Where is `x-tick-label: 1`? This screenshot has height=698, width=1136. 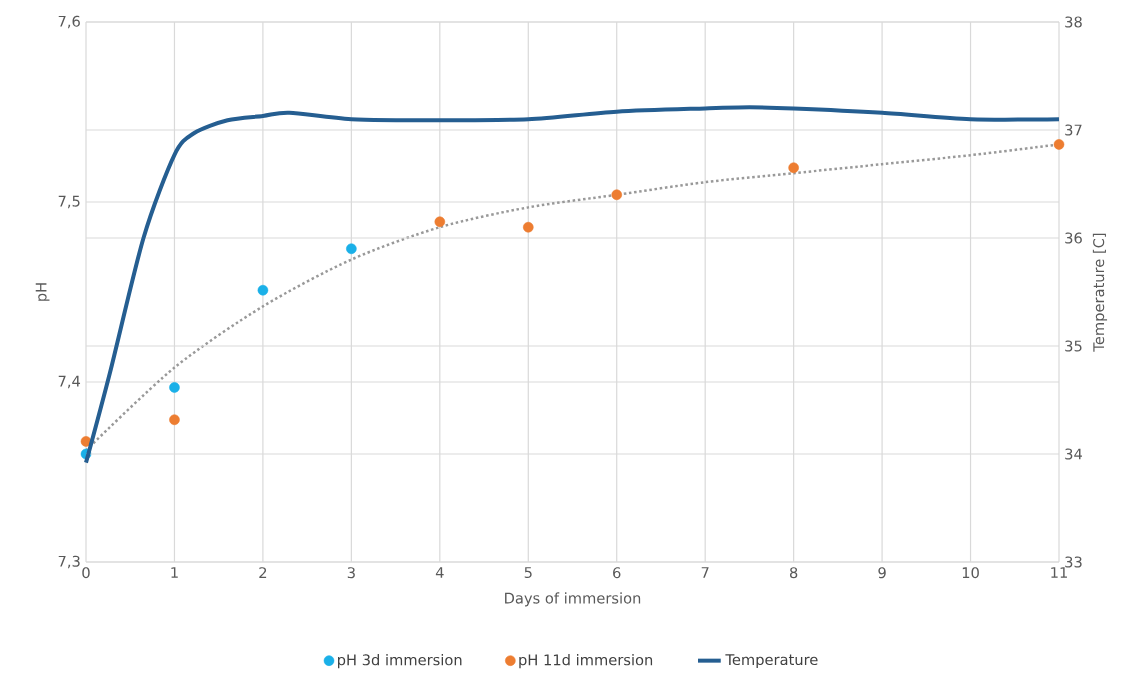 x-tick-label: 1 is located at coordinates (174, 572).